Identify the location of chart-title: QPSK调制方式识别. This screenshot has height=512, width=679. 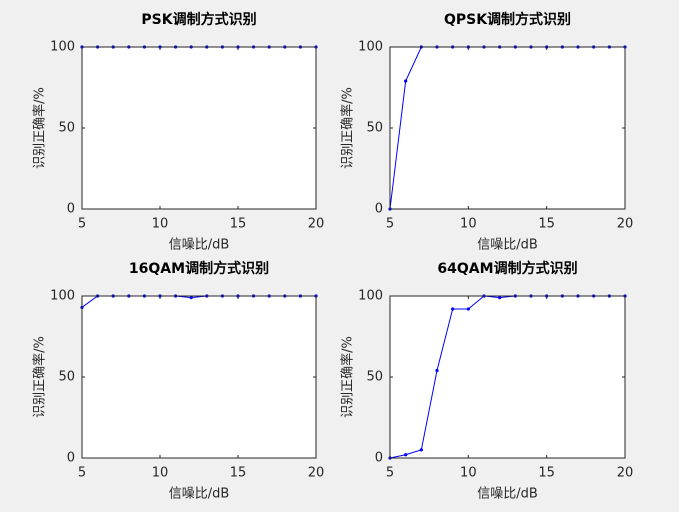
(507, 19).